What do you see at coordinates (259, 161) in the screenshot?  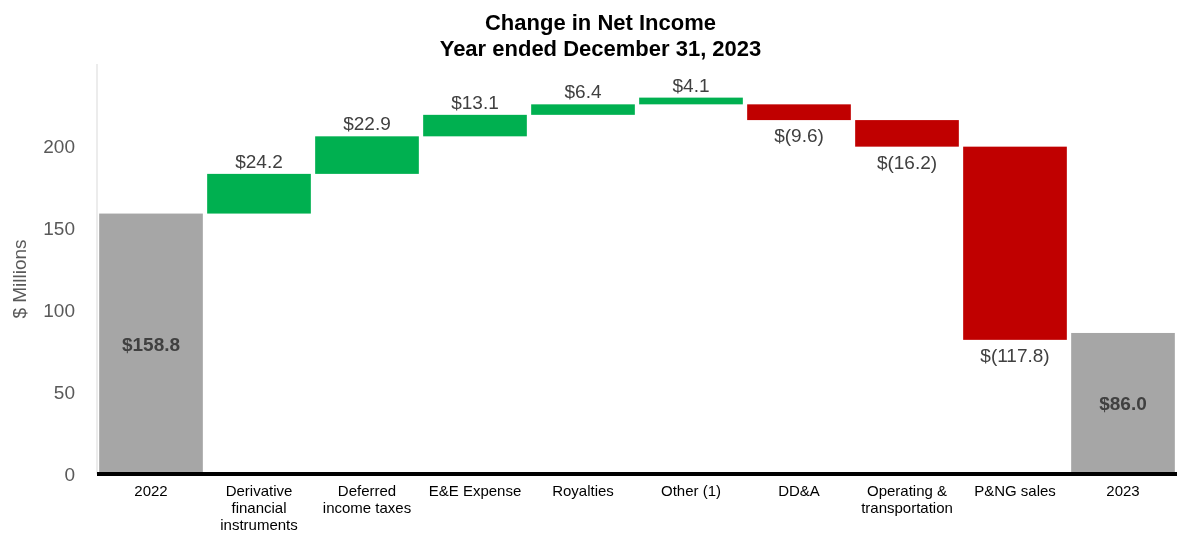 I see `data-label: $24.2` at bounding box center [259, 161].